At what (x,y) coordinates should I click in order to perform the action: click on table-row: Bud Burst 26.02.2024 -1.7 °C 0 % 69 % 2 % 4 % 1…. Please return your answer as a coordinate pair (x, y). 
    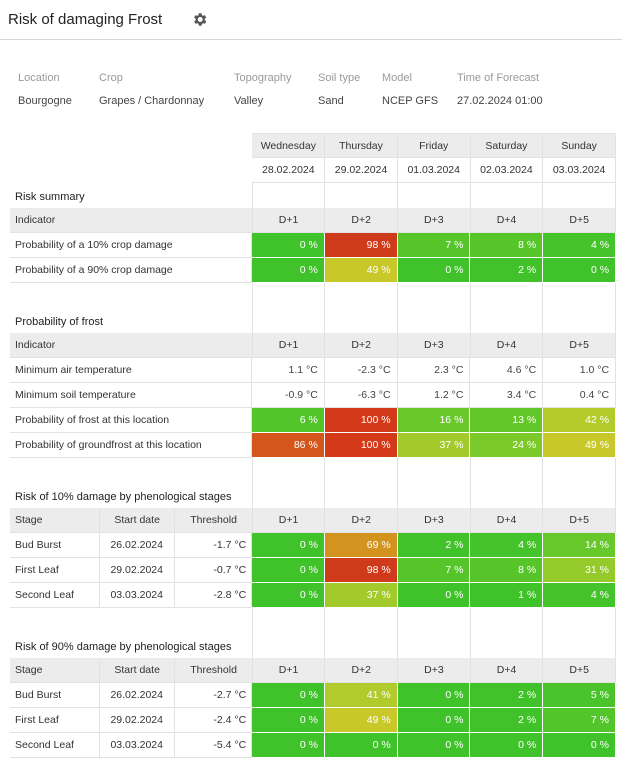
    Looking at the image, I should click on (313, 545).